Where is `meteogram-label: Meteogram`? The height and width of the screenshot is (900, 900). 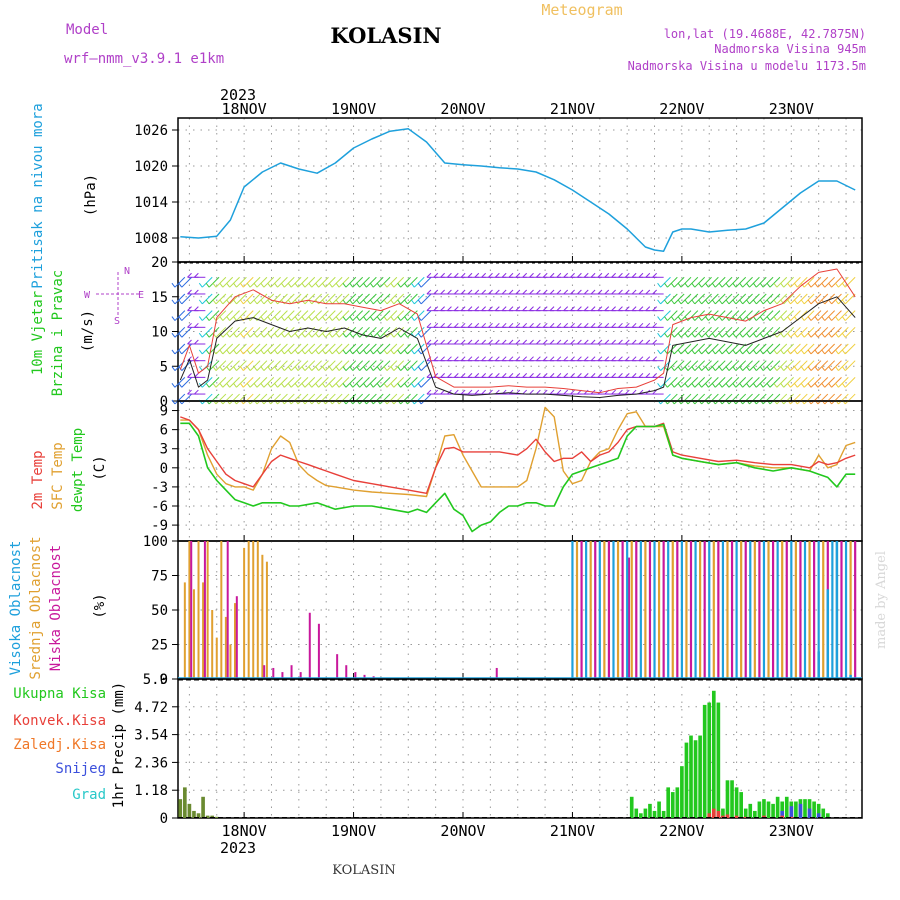
meteogram-label: Meteogram is located at coordinates (581, 10).